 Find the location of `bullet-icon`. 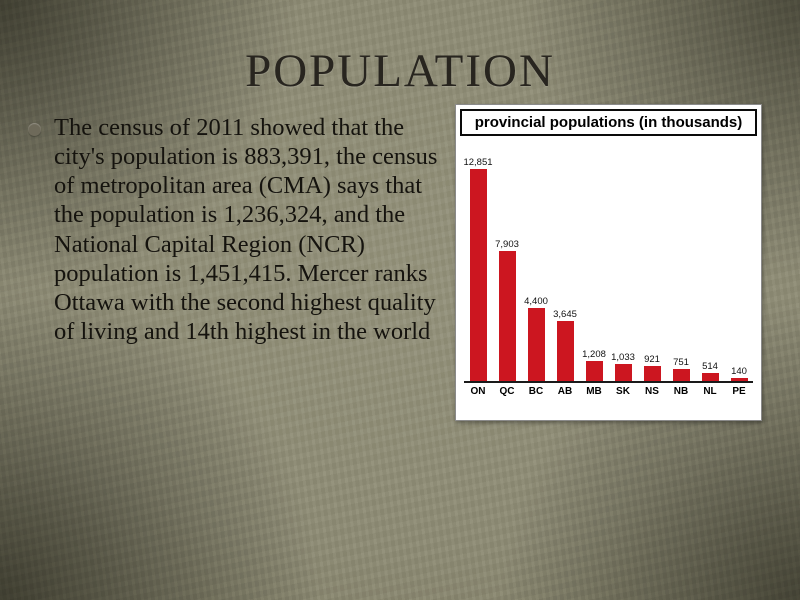

bullet-icon is located at coordinates (34, 129).